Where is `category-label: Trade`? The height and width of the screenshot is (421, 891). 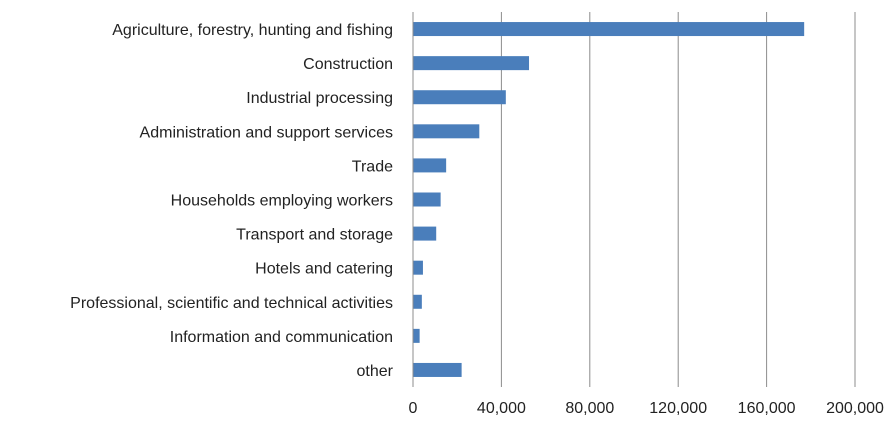 category-label: Trade is located at coordinates (372, 166).